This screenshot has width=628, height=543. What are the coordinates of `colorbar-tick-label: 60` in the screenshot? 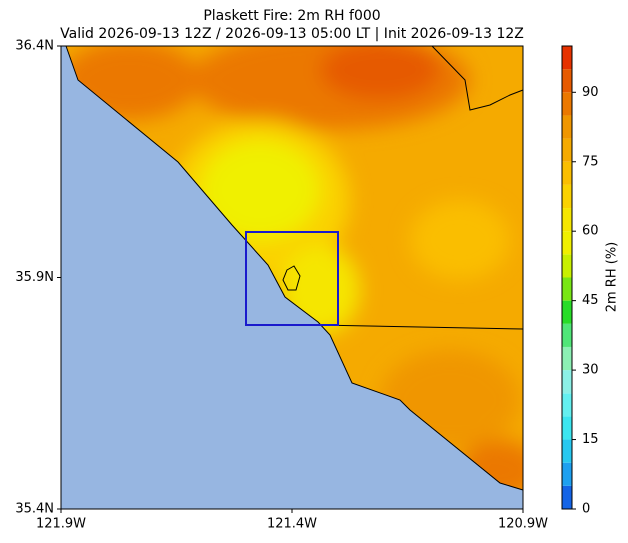 It's located at (590, 231).